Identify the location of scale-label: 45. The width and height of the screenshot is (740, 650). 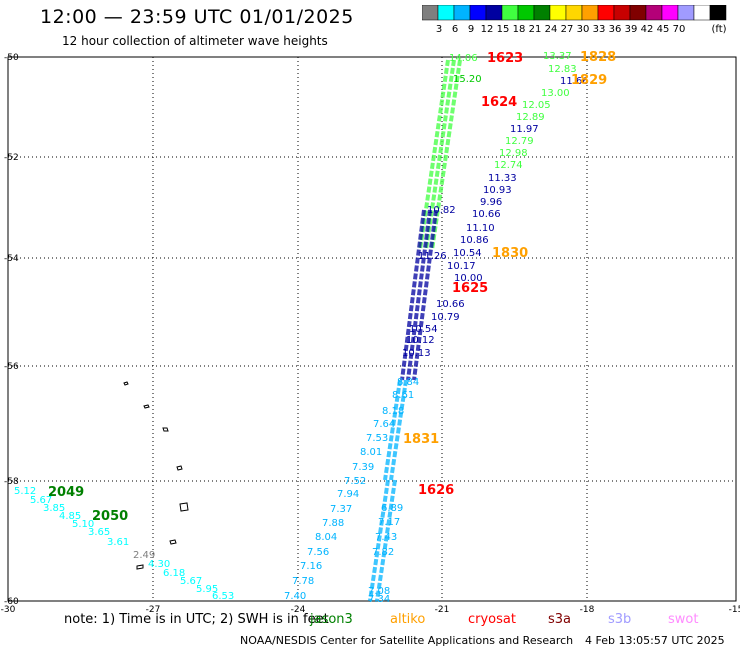
(663, 29).